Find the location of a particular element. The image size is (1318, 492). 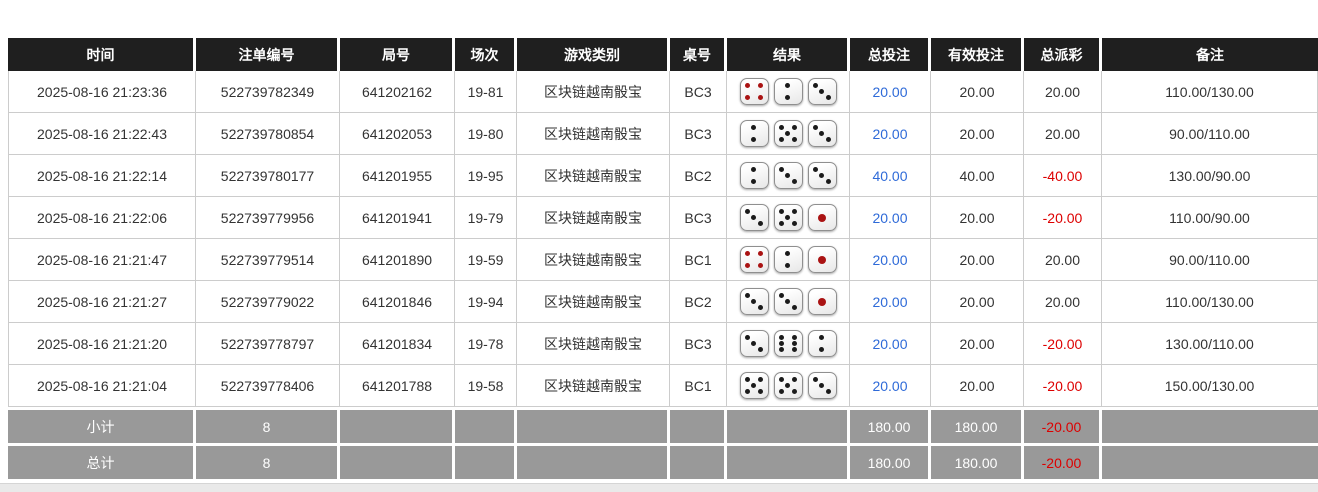

cell-round-id: 641202053 is located at coordinates (397, 134).